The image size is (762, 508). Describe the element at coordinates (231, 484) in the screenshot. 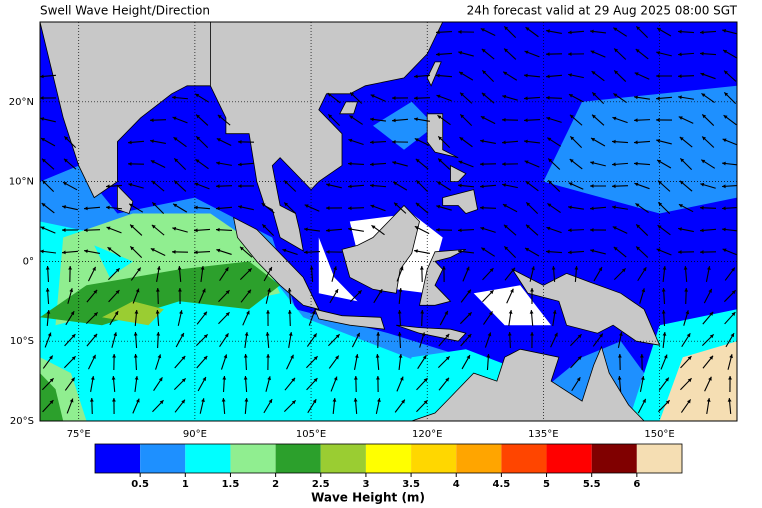

I see `colorbar-tick-label: 1.5` at that location.